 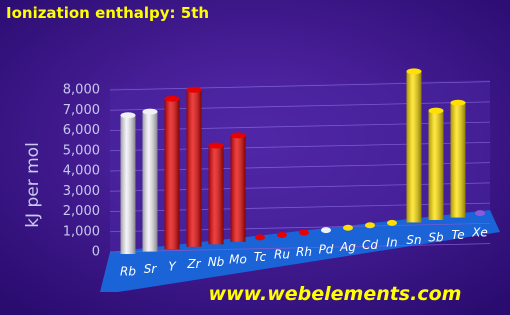 What do you see at coordinates (413, 240) in the screenshot?
I see `x-tick-label: Sn` at bounding box center [413, 240].